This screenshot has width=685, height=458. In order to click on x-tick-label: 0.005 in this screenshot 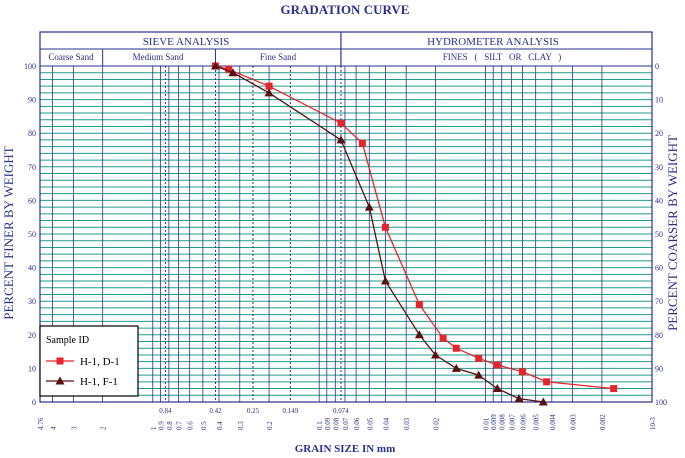, I will do `click(537, 422)`.